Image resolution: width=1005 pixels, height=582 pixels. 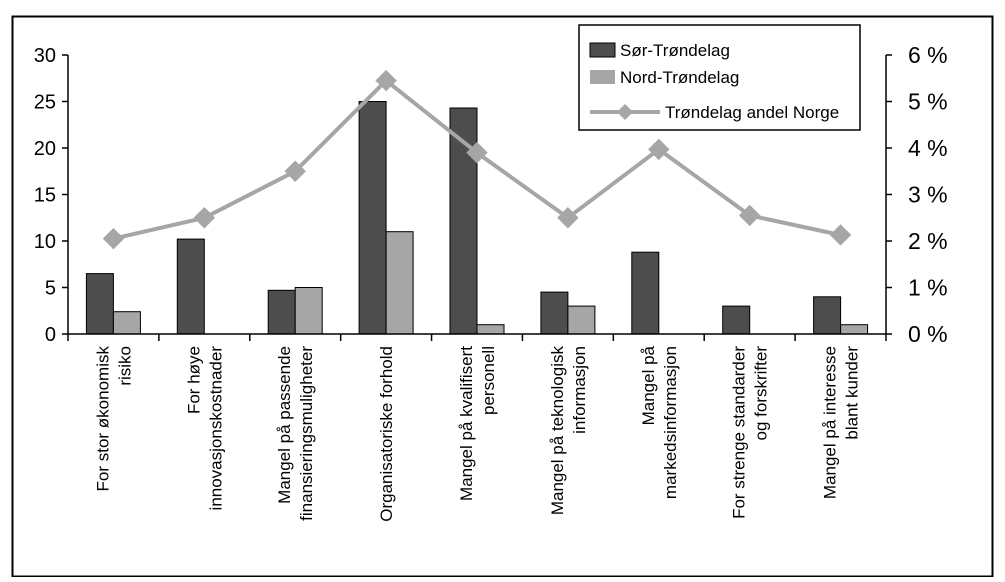 What do you see at coordinates (306, 433) in the screenshot?
I see `x-category-label-line: finansieringsmuligheter` at bounding box center [306, 433].